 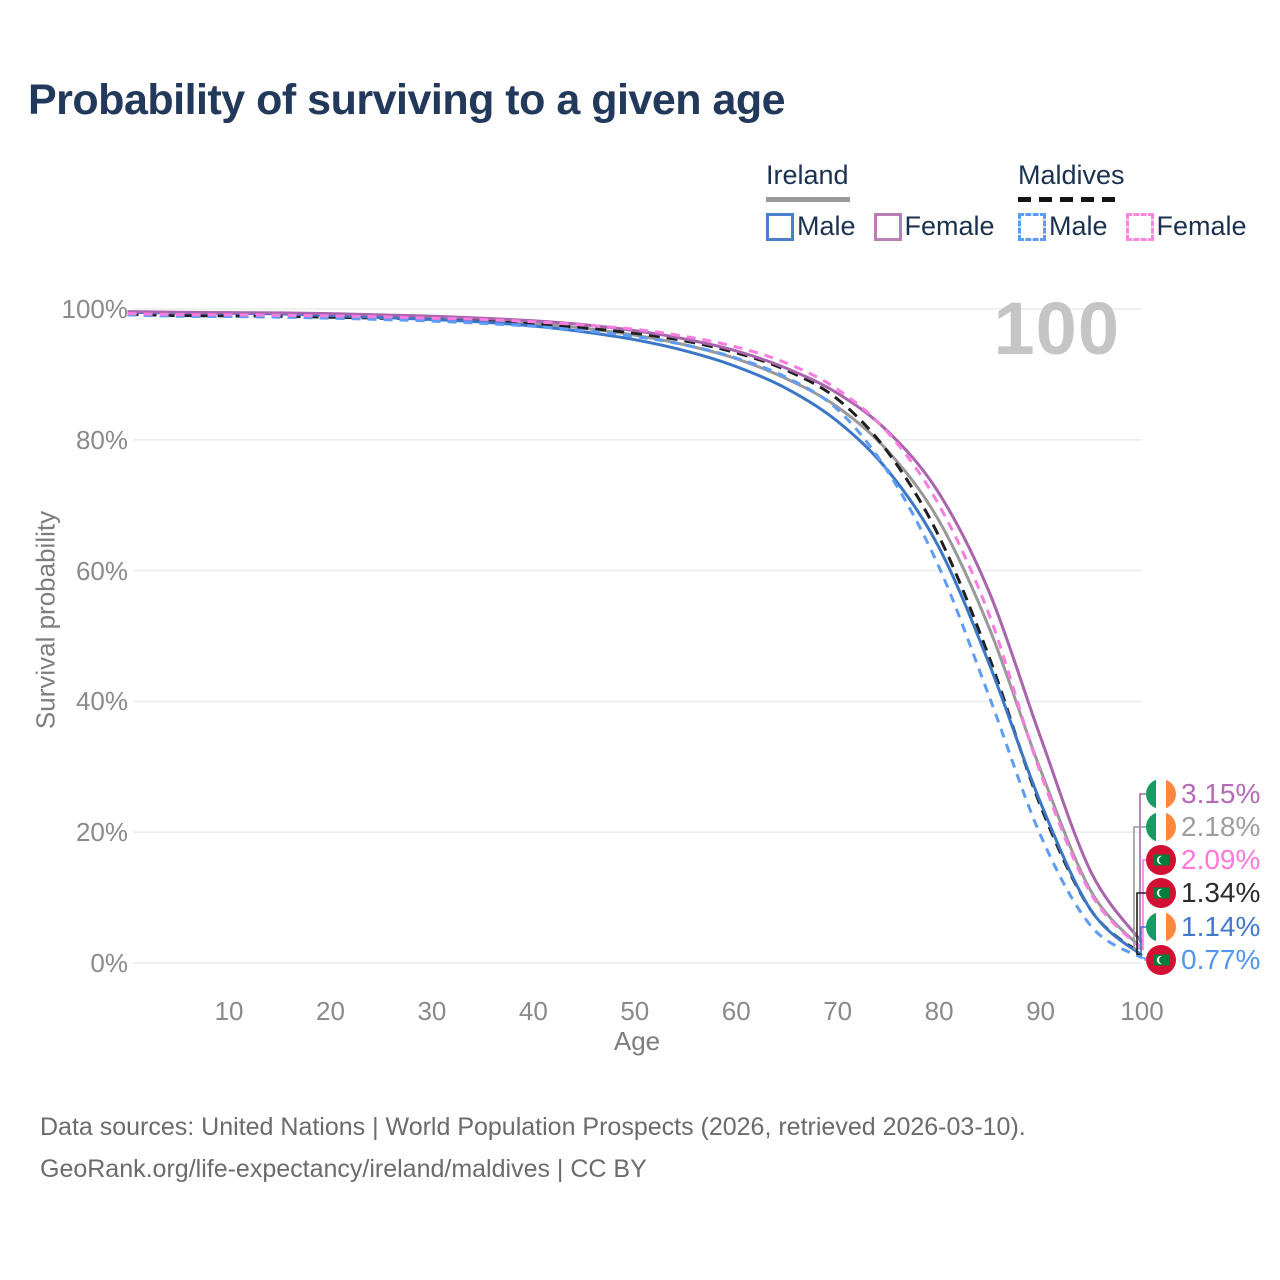 I want to click on ireland-solid-line-swatch-icon, so click(x=808, y=199).